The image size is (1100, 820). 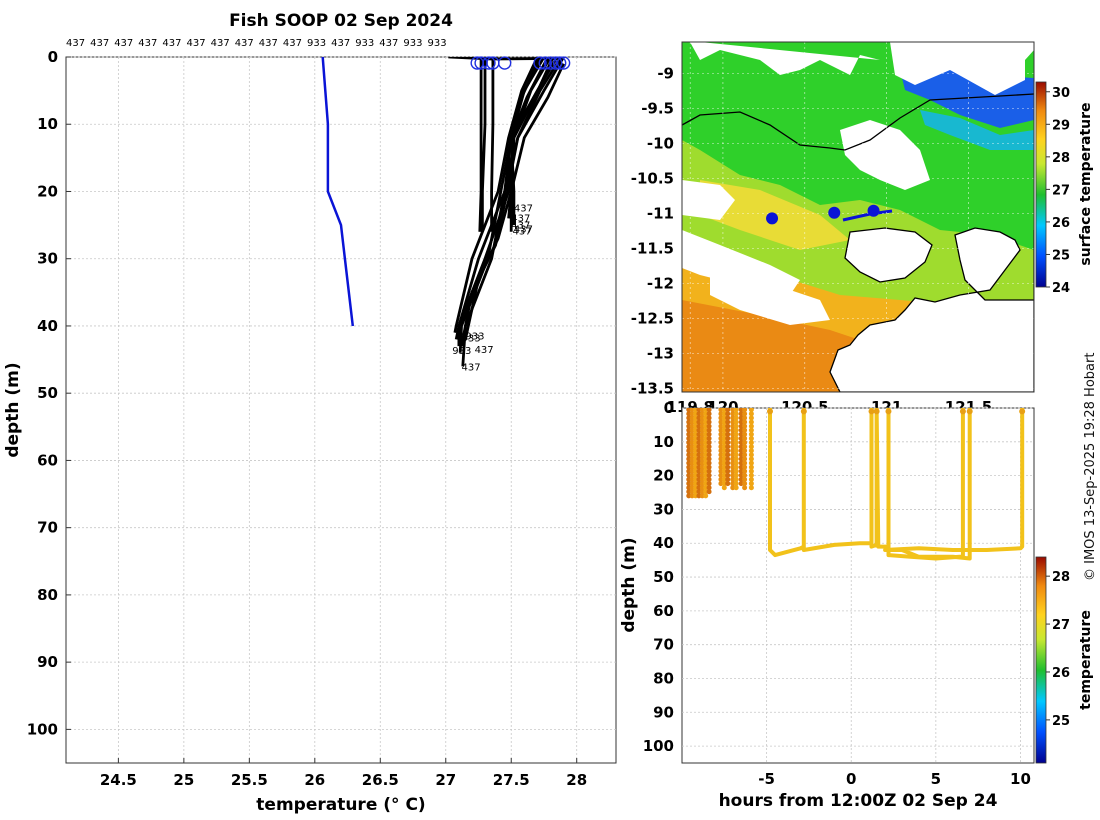 What do you see at coordinates (660, 214) in the screenshot?
I see `map-y-tick-label: -11` at bounding box center [660, 214].